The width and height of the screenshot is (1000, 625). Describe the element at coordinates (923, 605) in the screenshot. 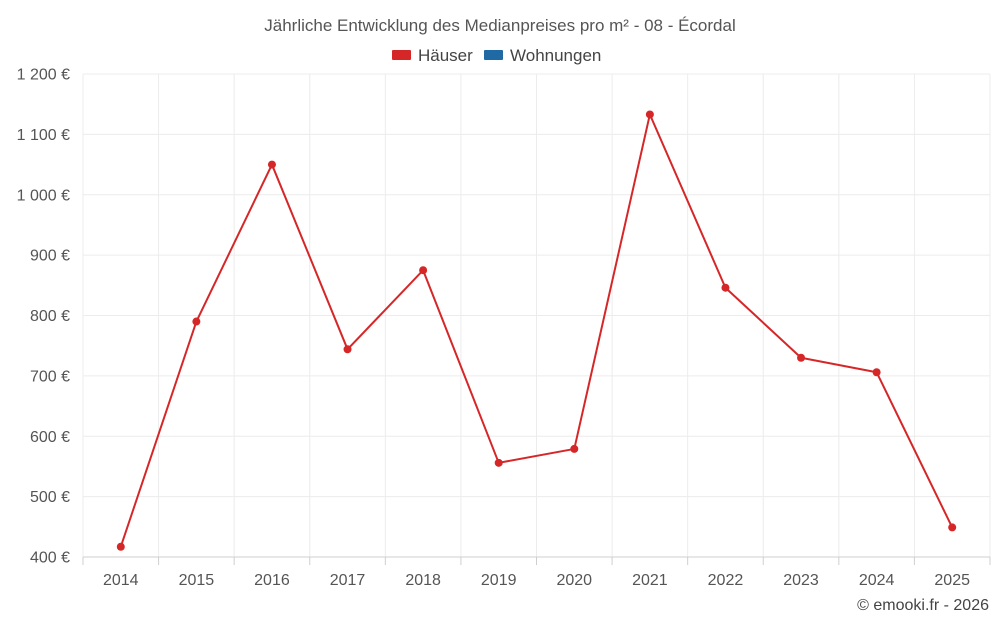

I see `credit-text: © emooki.fr - 2026` at that location.